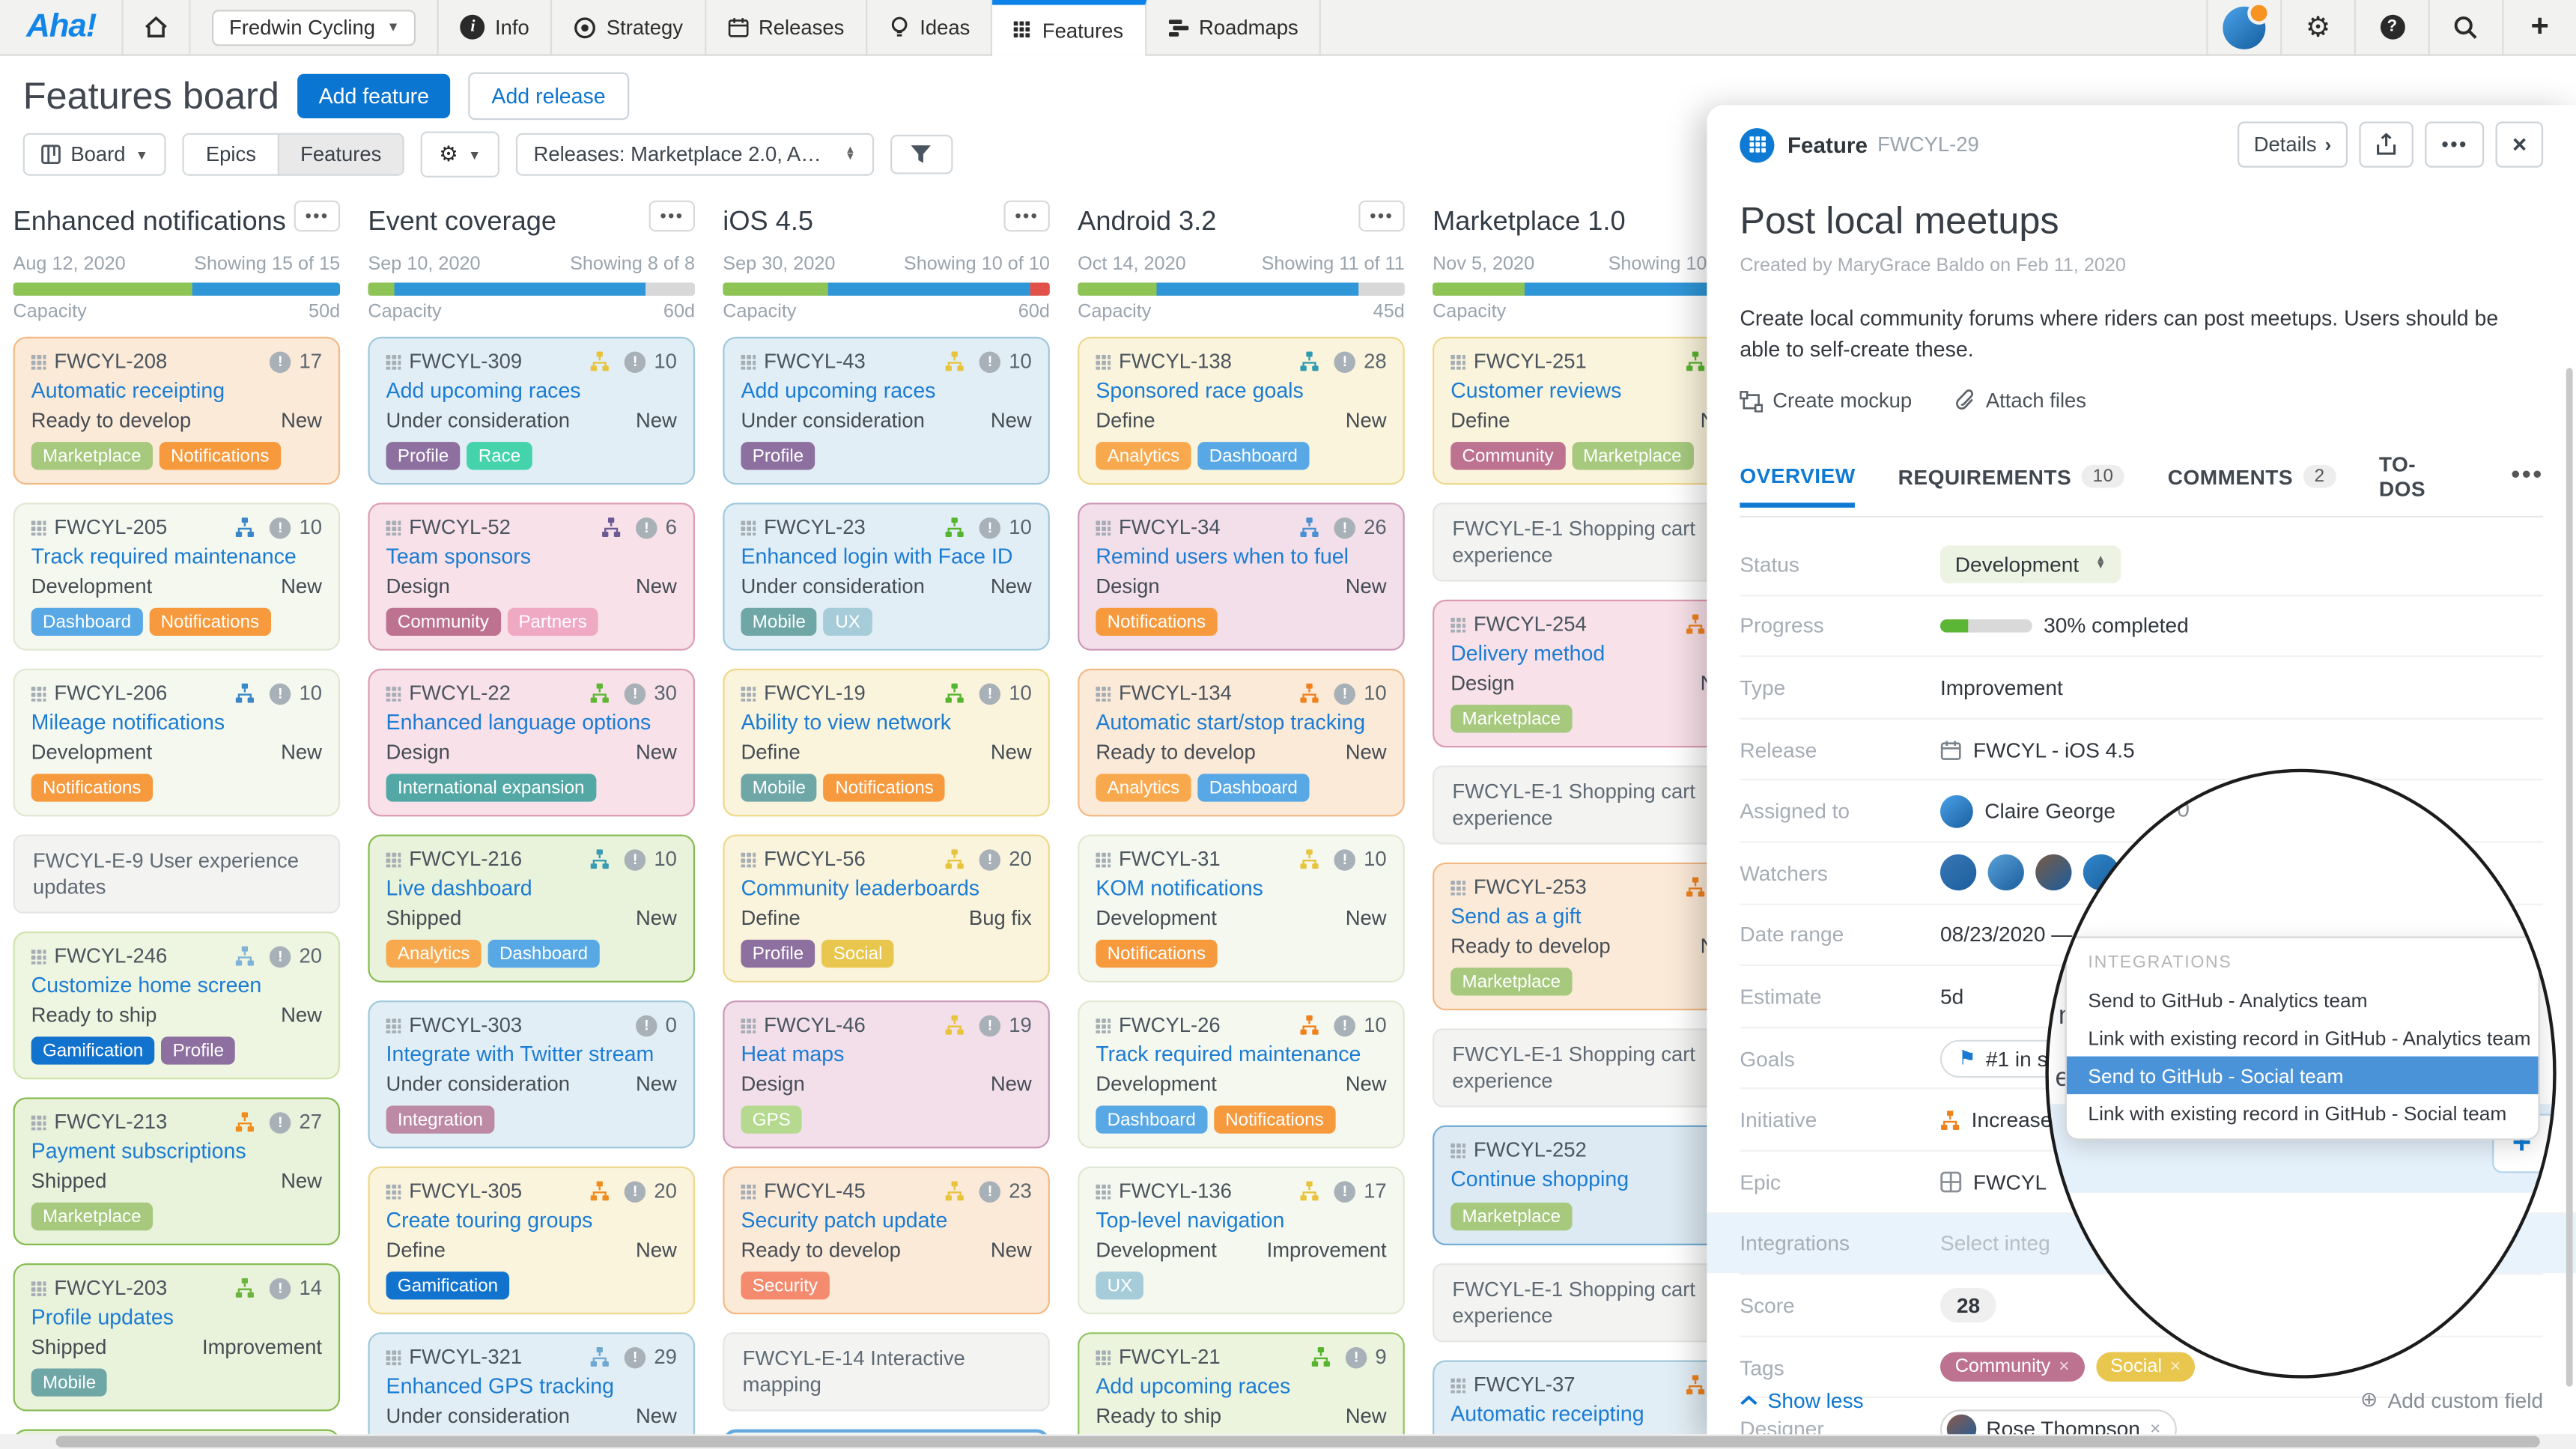  I want to click on tabs-overflow-button: •••, so click(2527, 475).